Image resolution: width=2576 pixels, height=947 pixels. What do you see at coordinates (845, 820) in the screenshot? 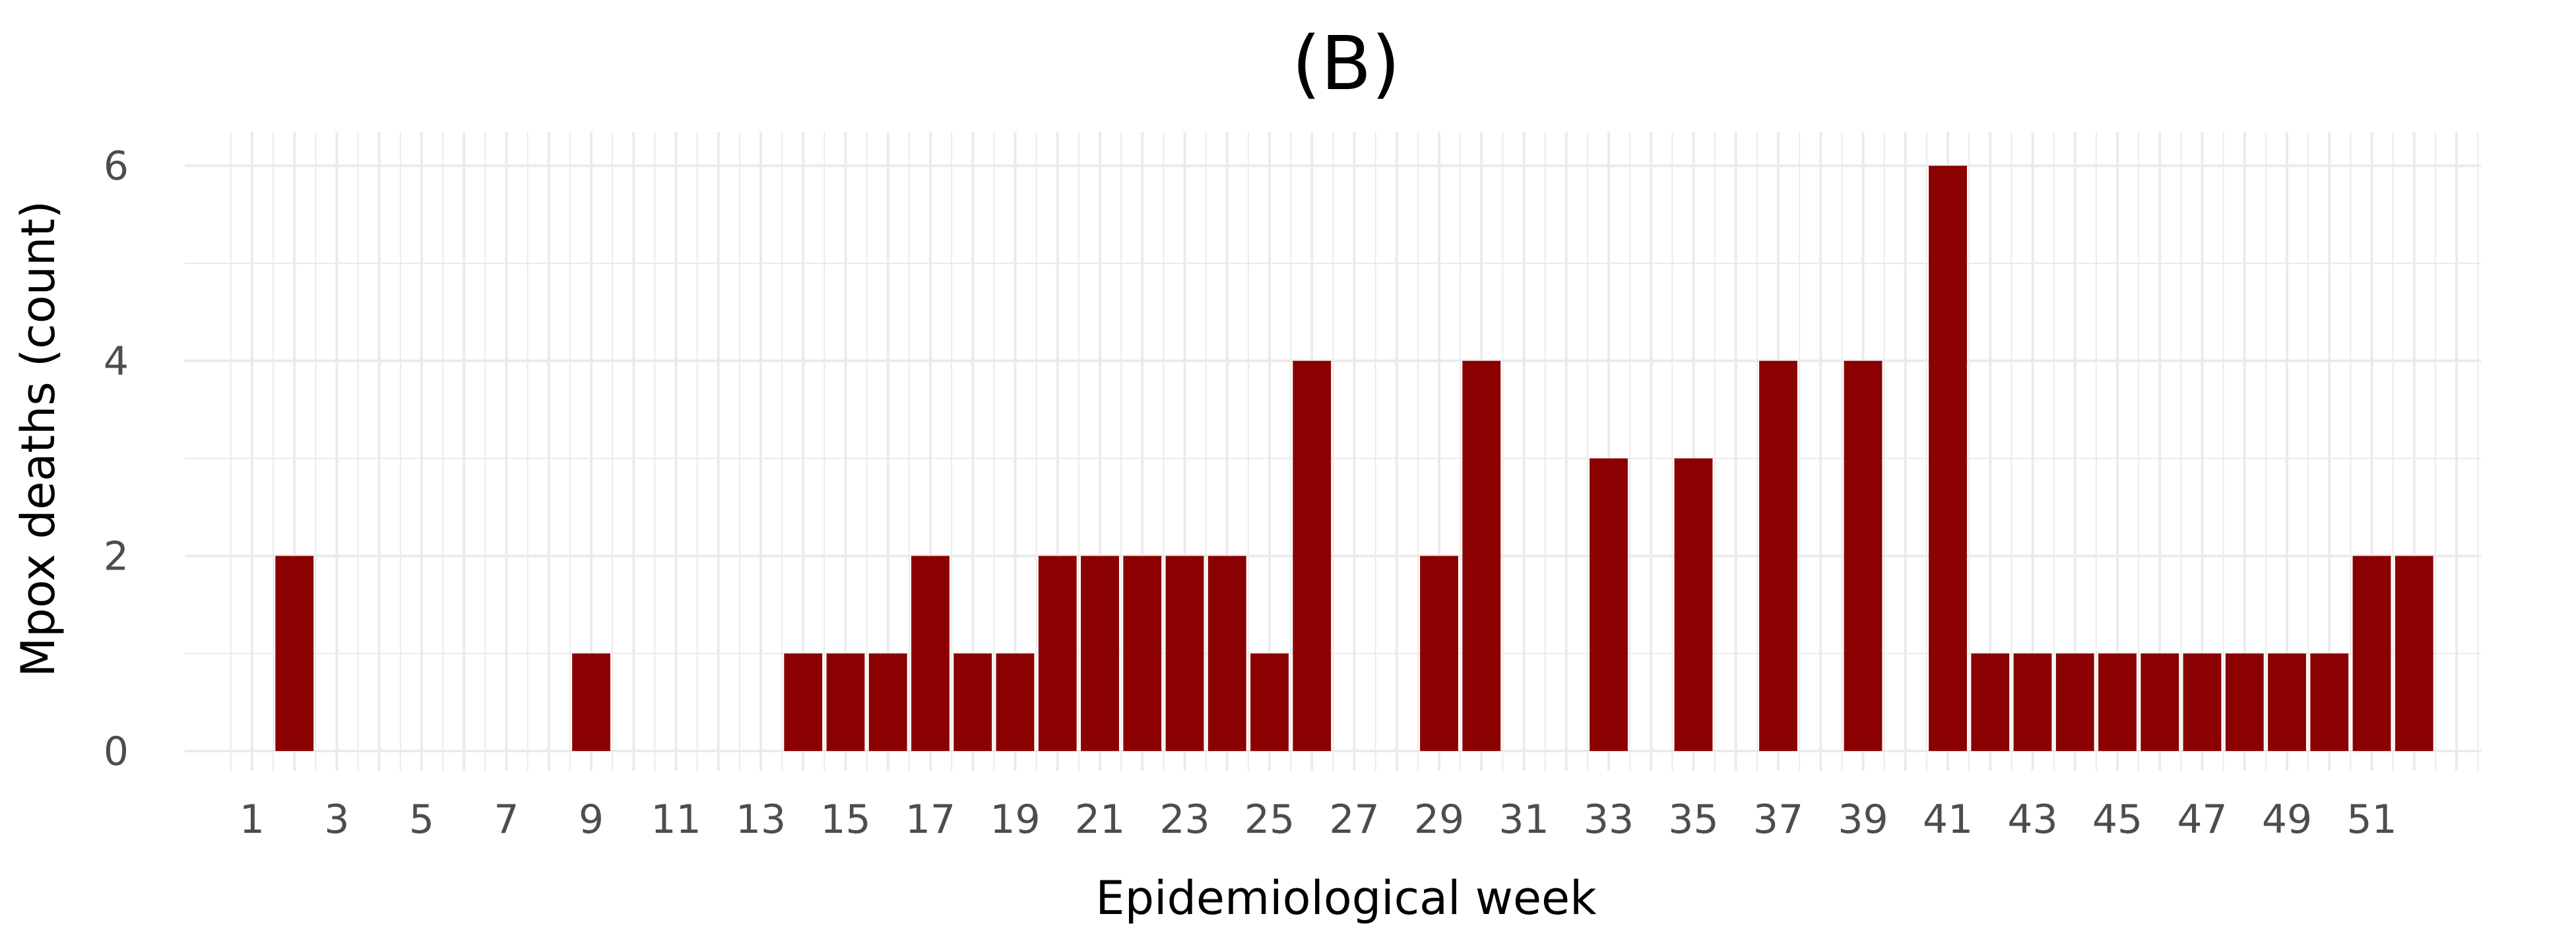
I see `x-tick-label: 15` at bounding box center [845, 820].